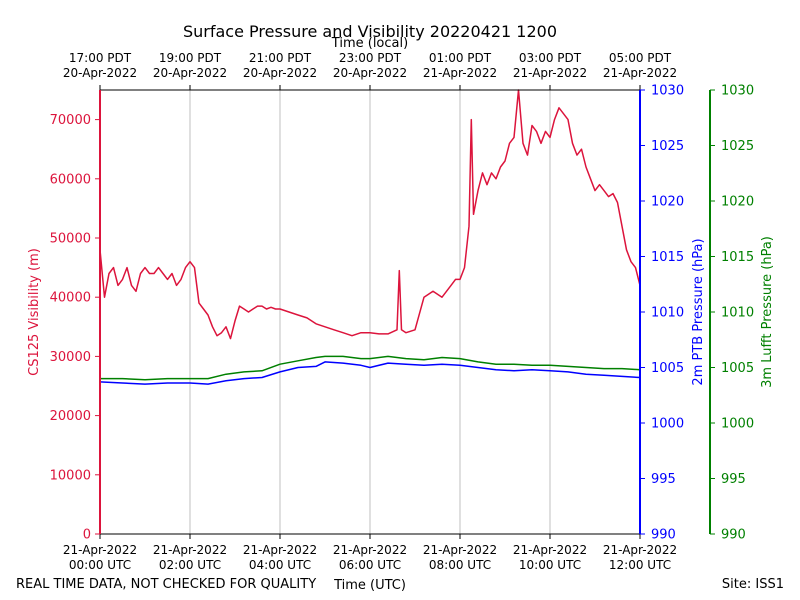 The width and height of the screenshot is (800, 600). I want to click on lufft-tick-label: 1020, so click(737, 202).